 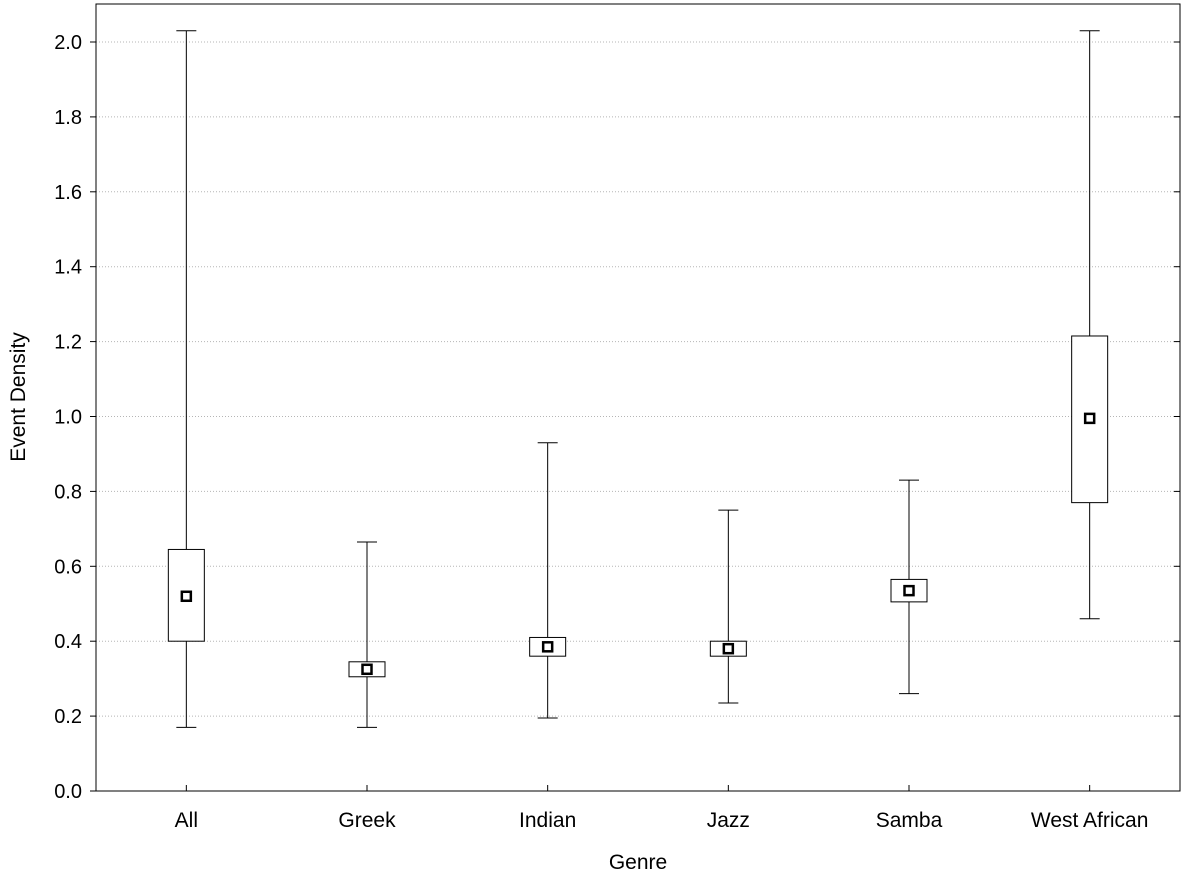 I want to click on x-tick-label: Jazz, so click(x=728, y=820).